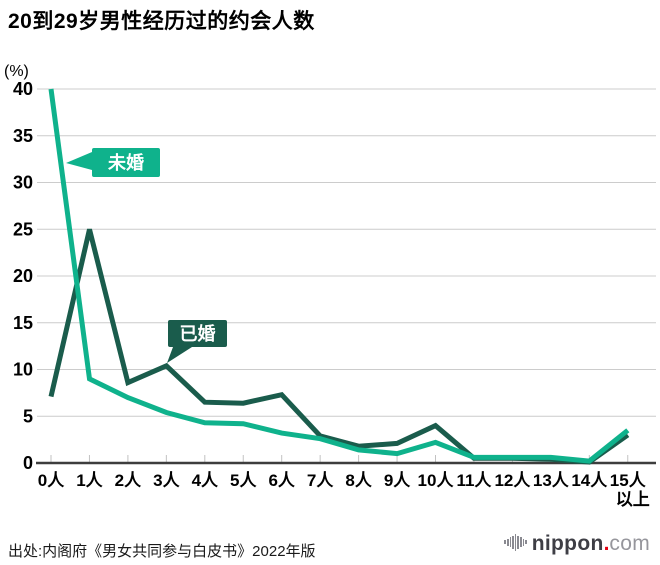 Image resolution: width=660 pixels, height=565 pixels. What do you see at coordinates (633, 499) in the screenshot?
I see `x-tick-label-line2: 以上` at bounding box center [633, 499].